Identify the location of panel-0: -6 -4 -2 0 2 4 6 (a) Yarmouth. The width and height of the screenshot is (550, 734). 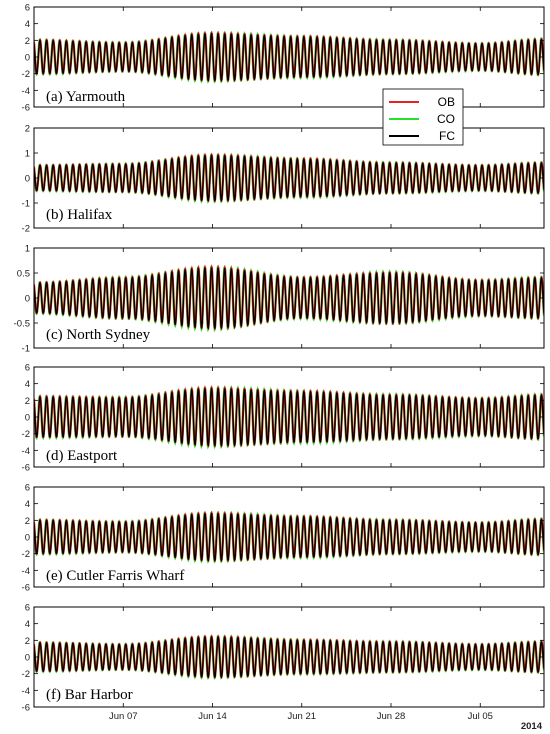
(283, 58).